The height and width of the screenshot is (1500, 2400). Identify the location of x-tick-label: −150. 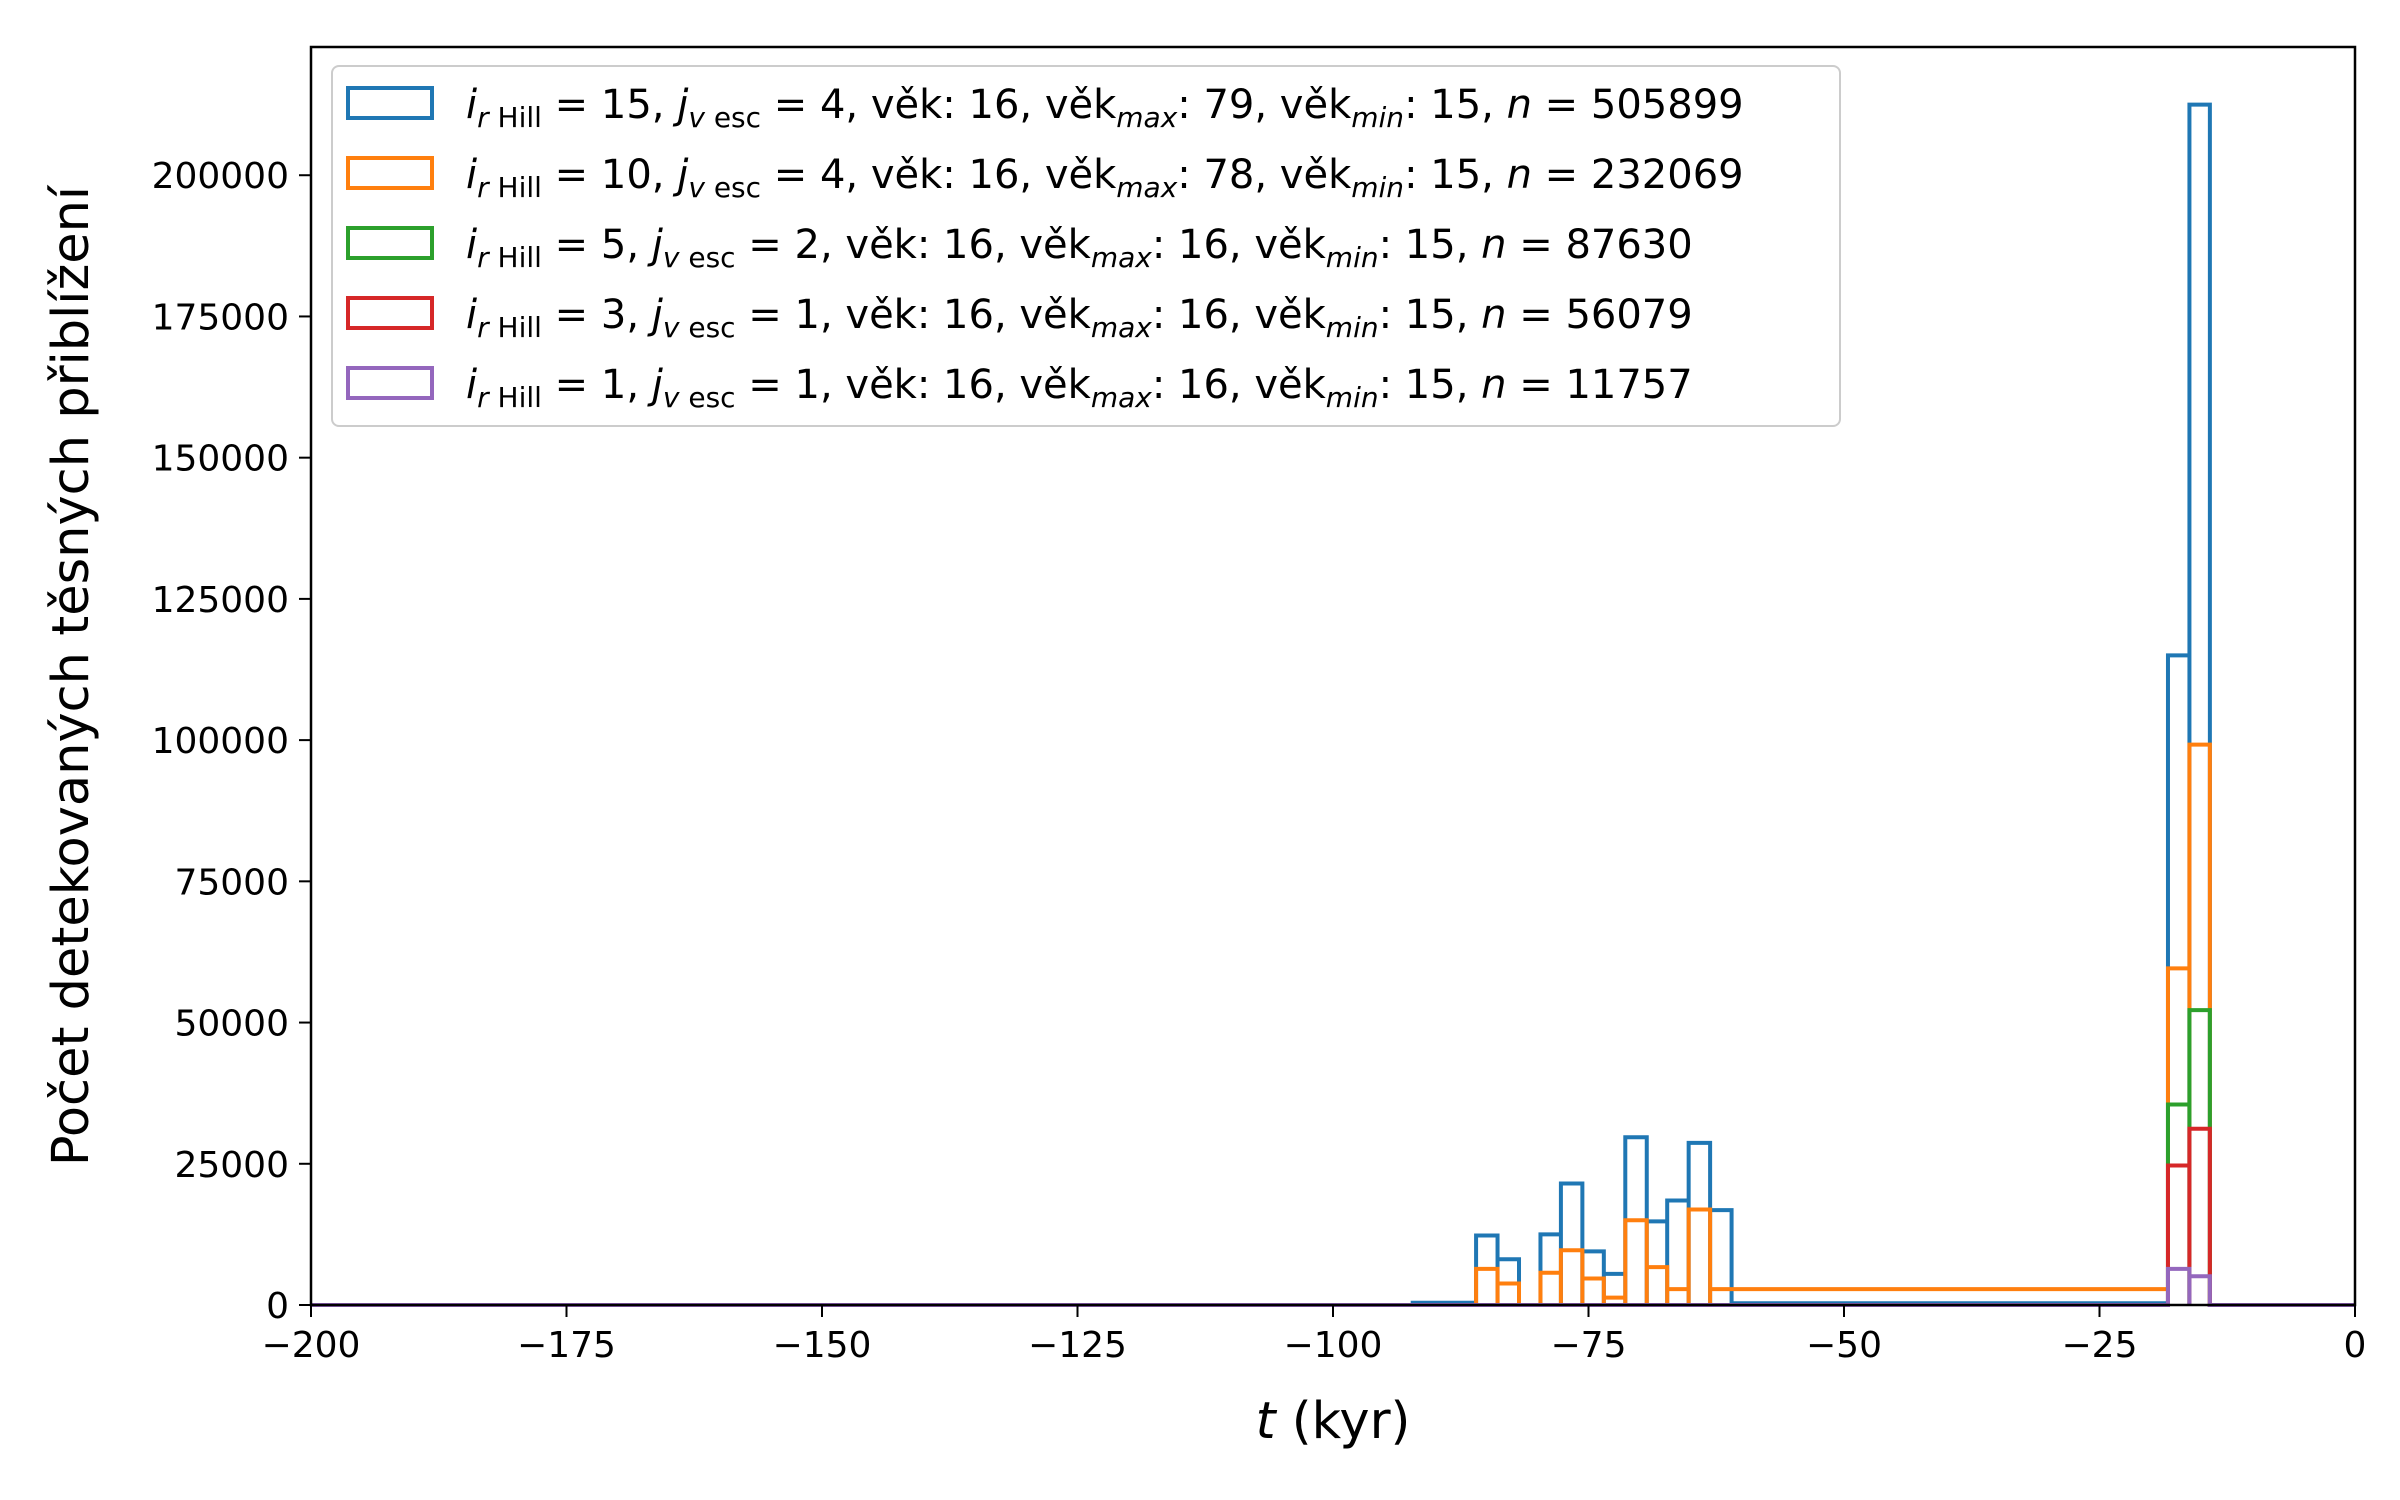
(822, 1345).